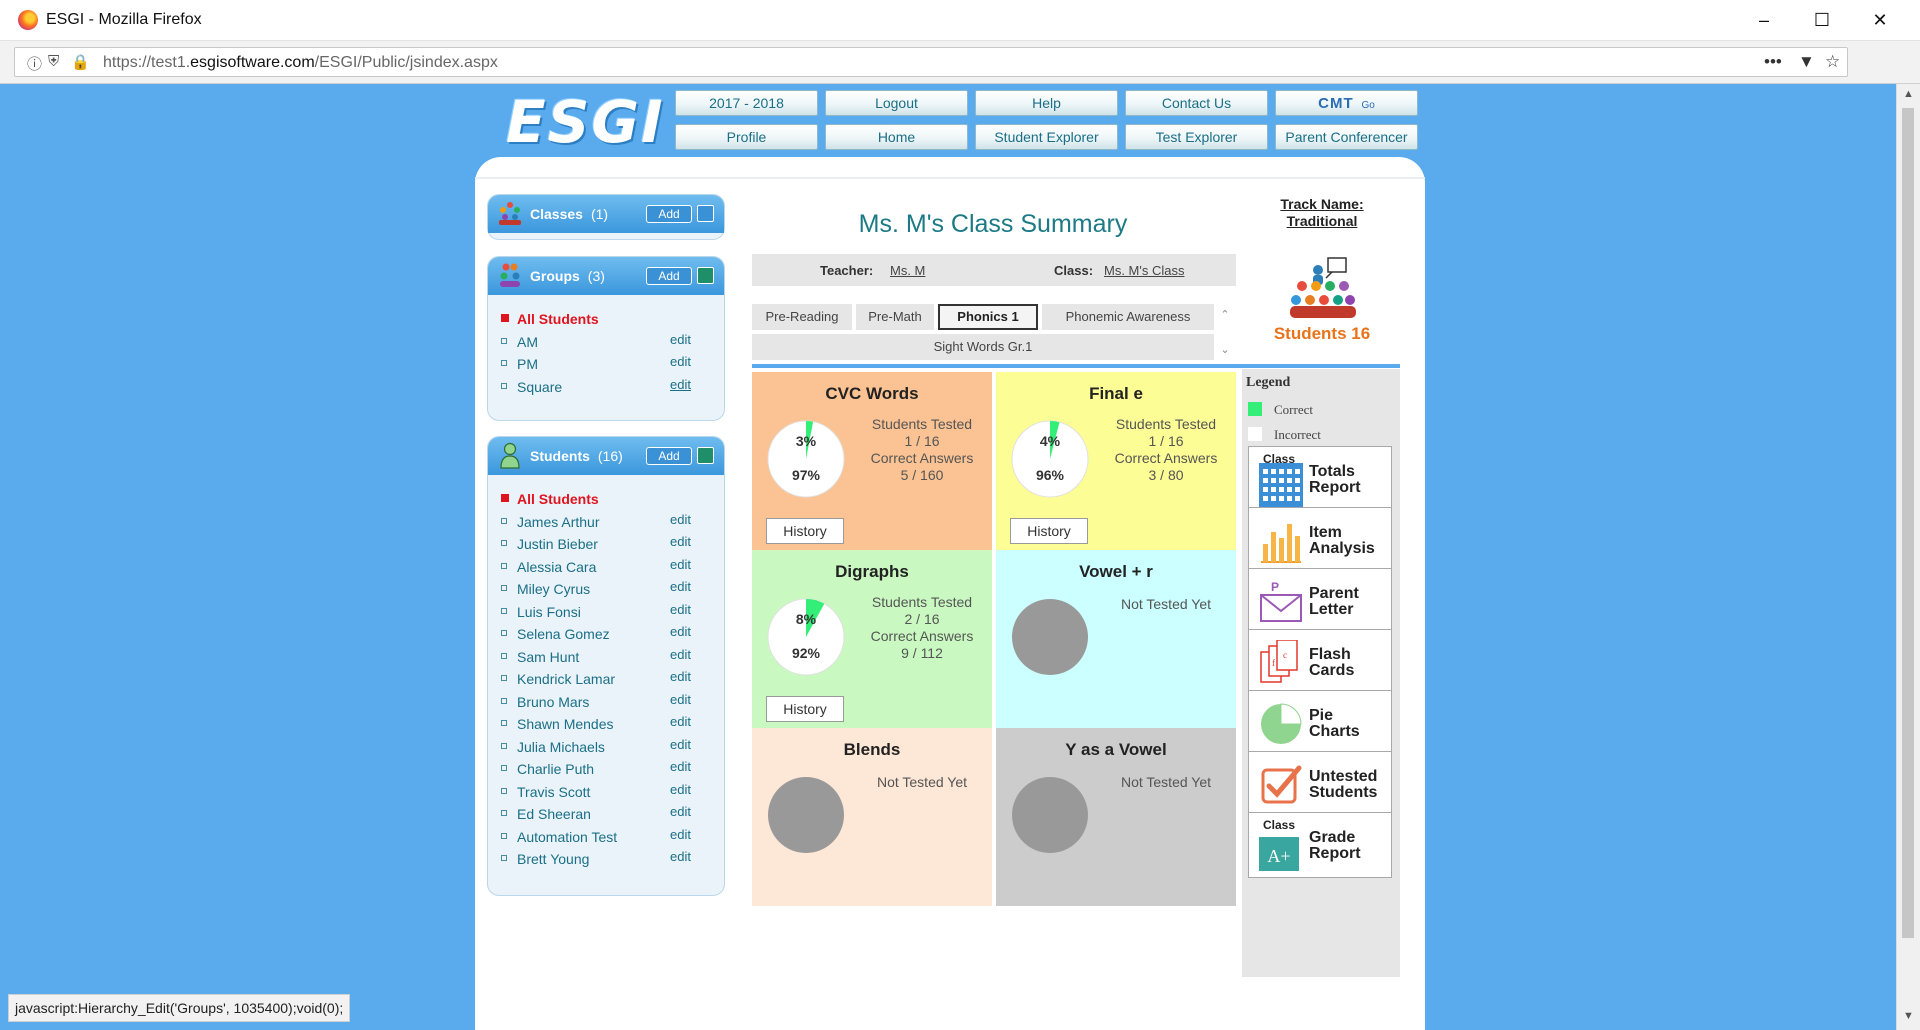  Describe the element at coordinates (553, 701) in the screenshot. I see `student-name: Bruno Mars` at that location.